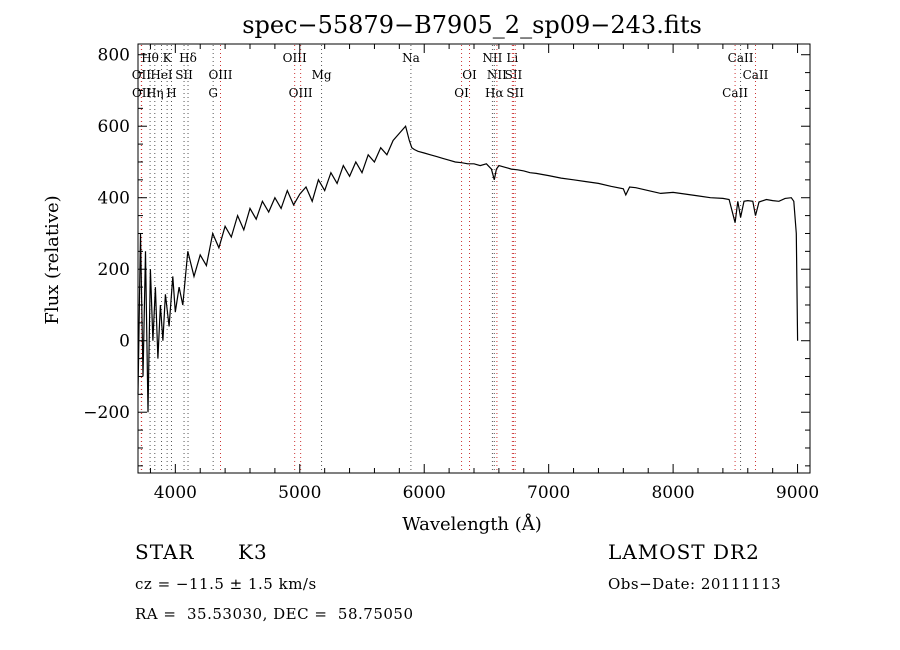  What do you see at coordinates (472, 524) in the screenshot?
I see `x-axis-label: Wavelength (Å)` at bounding box center [472, 524].